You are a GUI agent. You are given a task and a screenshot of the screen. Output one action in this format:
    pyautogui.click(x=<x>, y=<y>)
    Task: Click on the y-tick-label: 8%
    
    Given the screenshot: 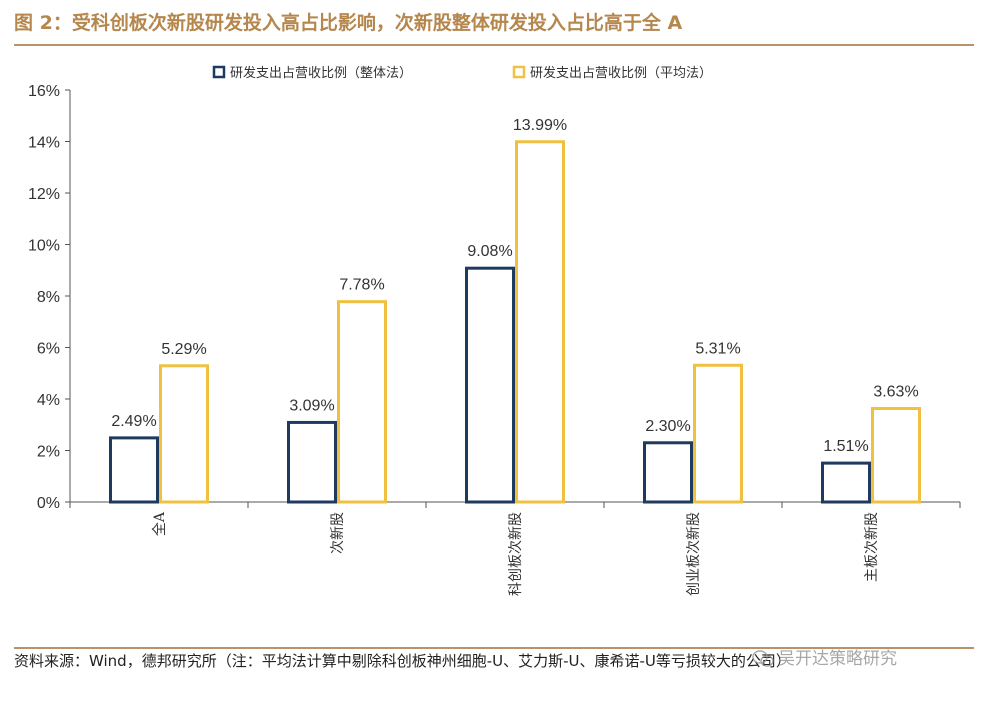 What is the action you would take?
    pyautogui.click(x=48, y=297)
    